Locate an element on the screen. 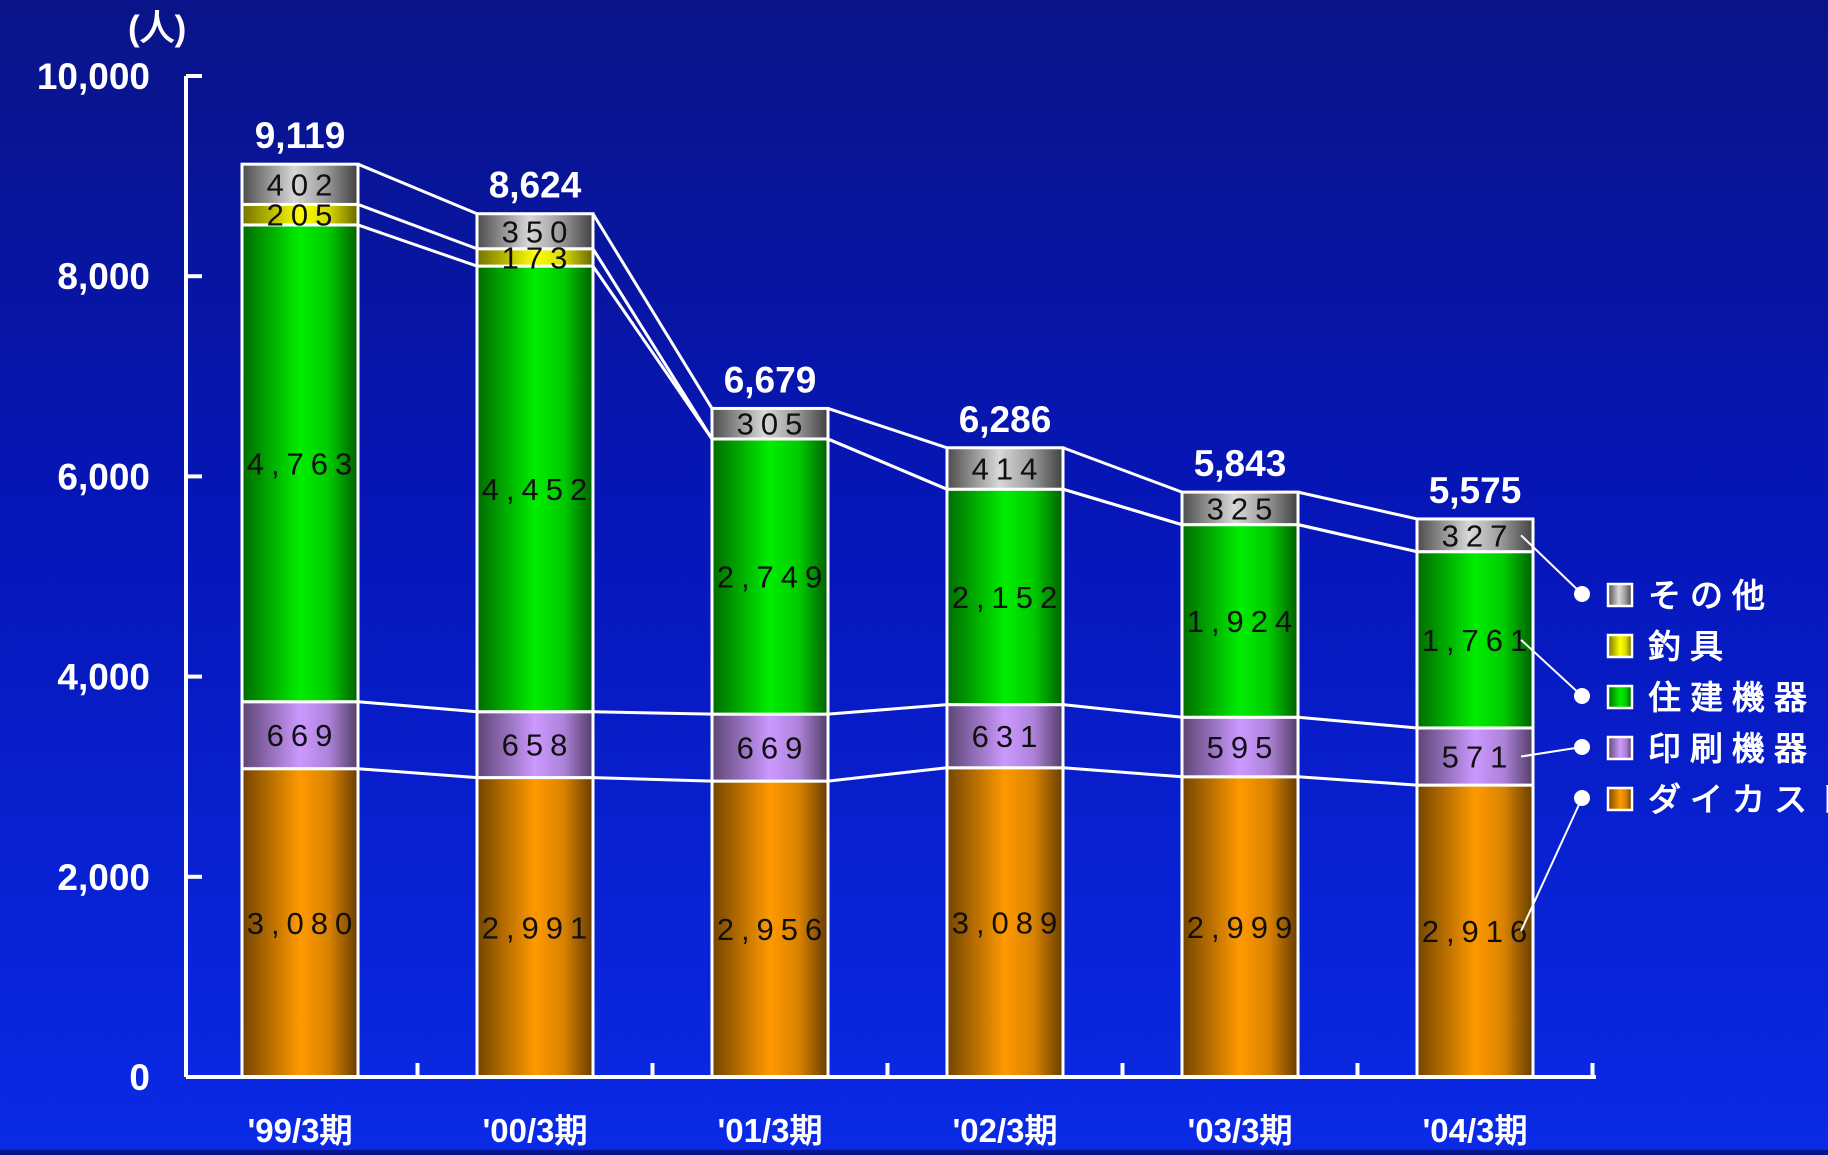 Image resolution: width=1828 pixels, height=1155 pixels. segment-value-label: 173 is located at coordinates (538, 257).